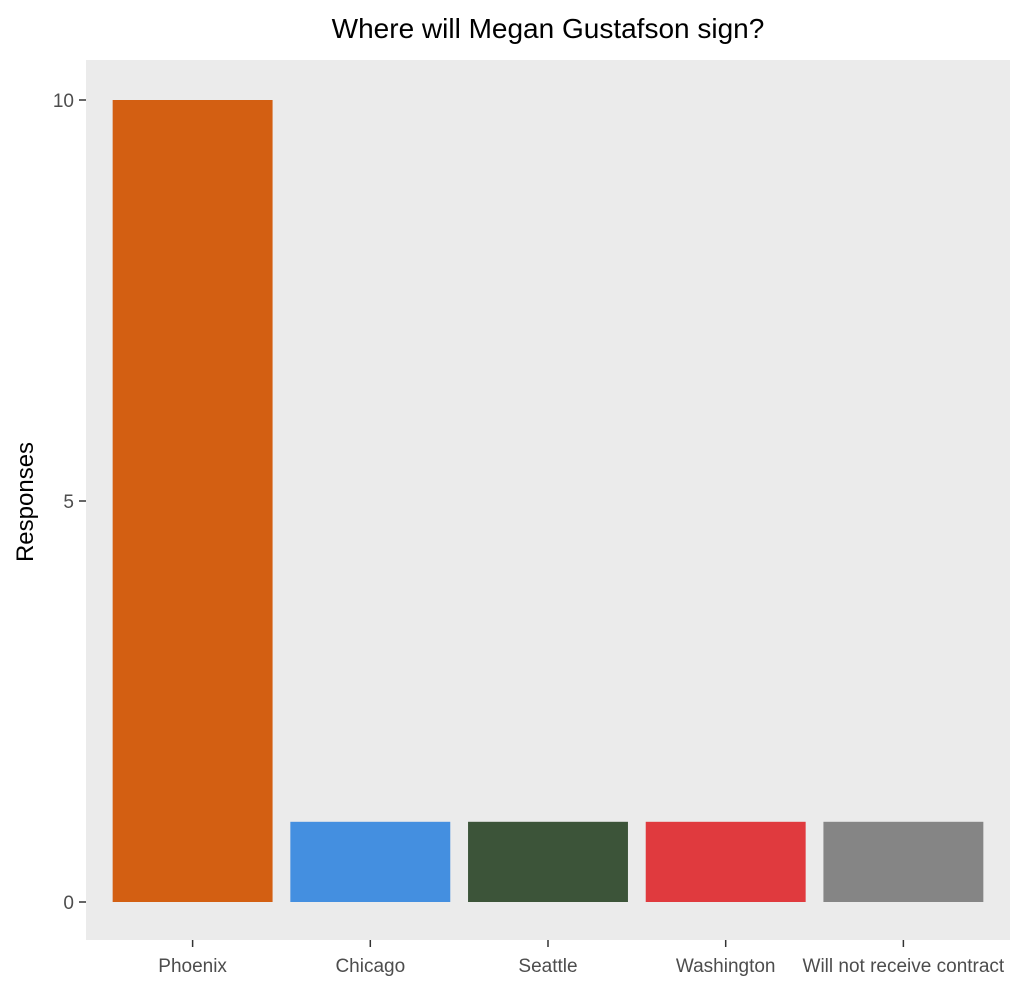 Image resolution: width=1024 pixels, height=996 pixels. I want to click on chart-title: Where will Megan Gustafson sign?, so click(548, 28).